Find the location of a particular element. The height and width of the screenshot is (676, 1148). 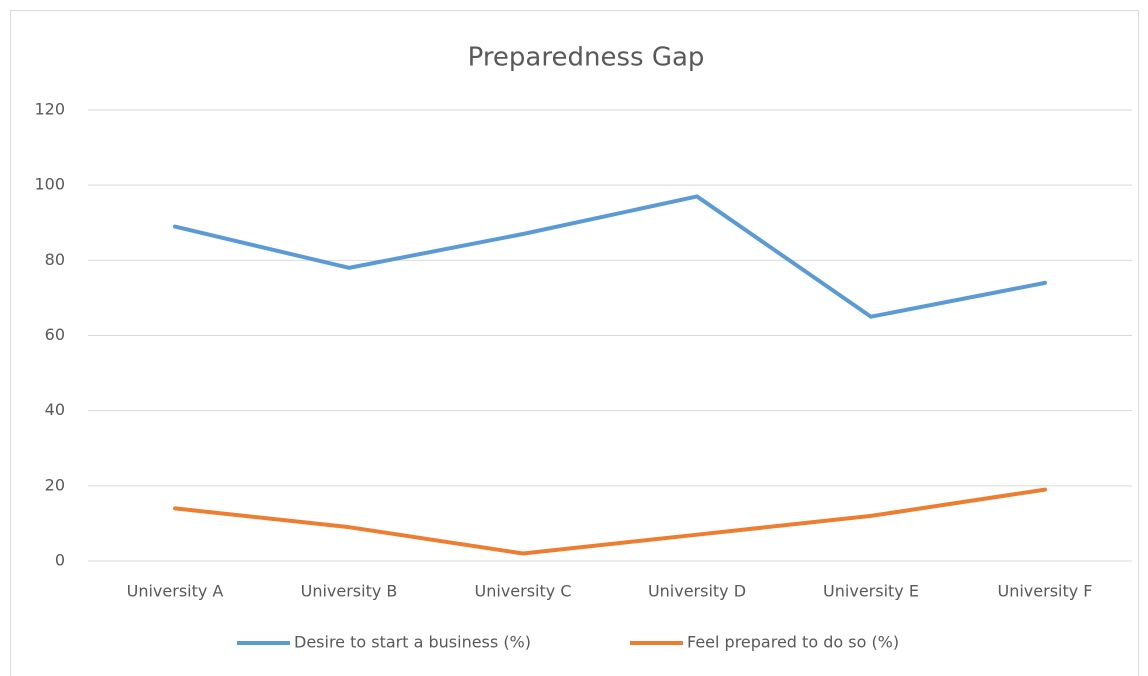

y-tick-label: 20 is located at coordinates (55, 484).